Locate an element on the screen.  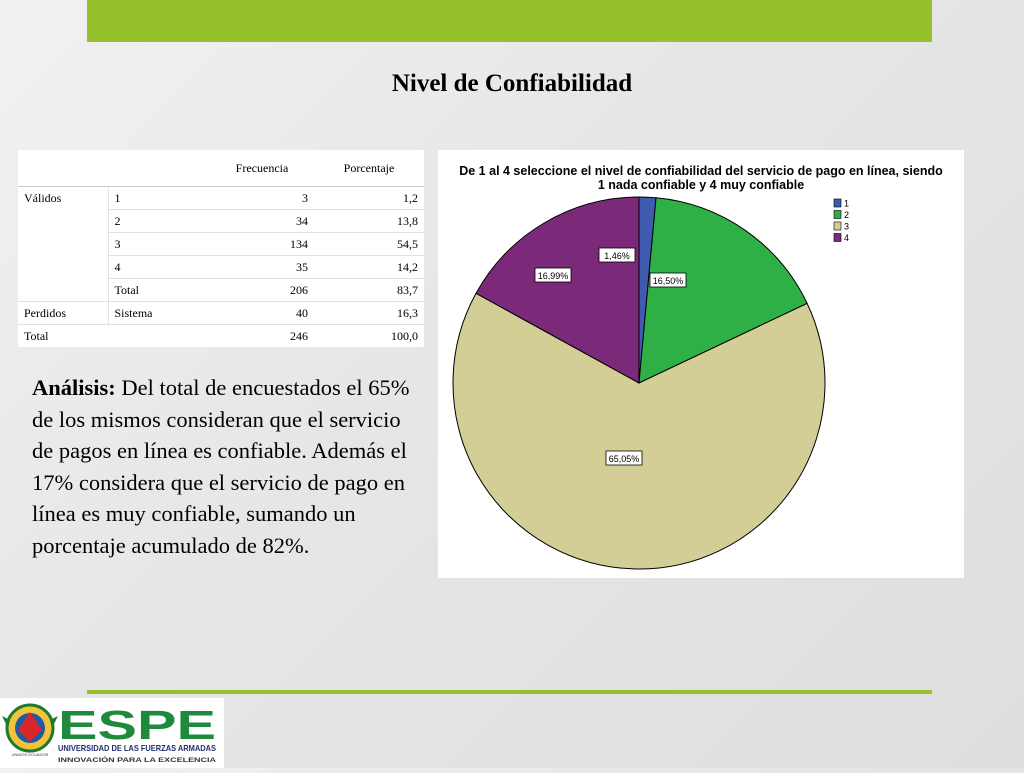
table-header-row: Frecuencia Porcentaje is located at coordinates (221, 168).